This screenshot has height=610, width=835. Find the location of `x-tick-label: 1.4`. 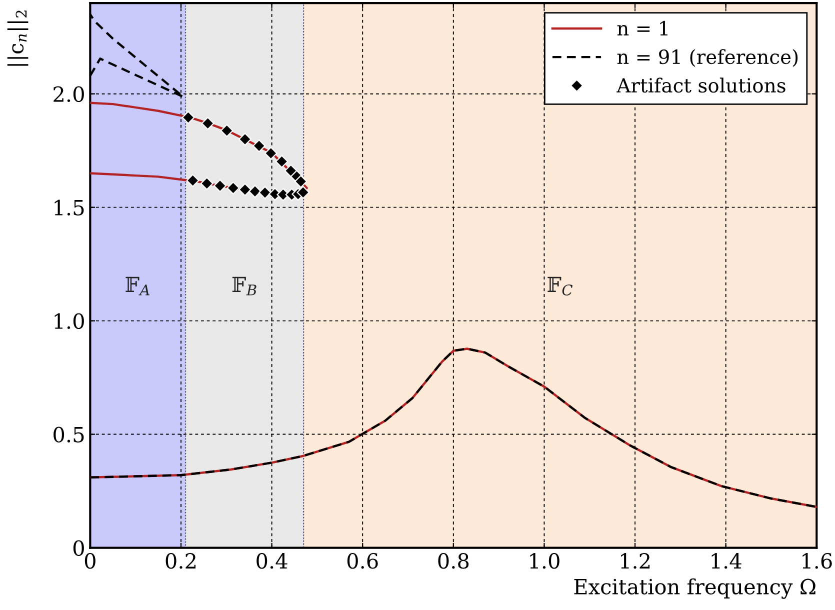

x-tick-label: 1.4 is located at coordinates (727, 561).